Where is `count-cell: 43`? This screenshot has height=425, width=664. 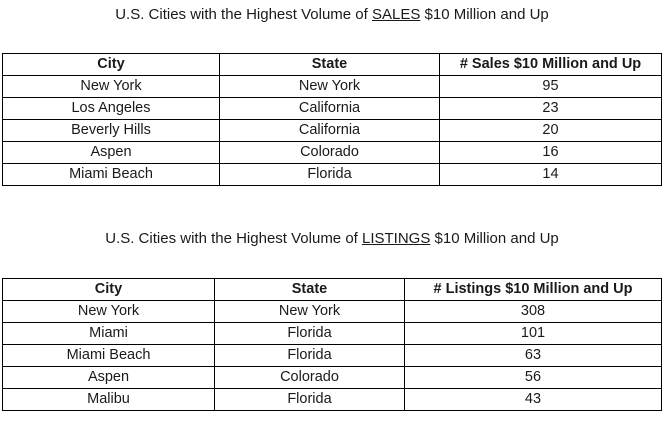
count-cell: 43 is located at coordinates (533, 399).